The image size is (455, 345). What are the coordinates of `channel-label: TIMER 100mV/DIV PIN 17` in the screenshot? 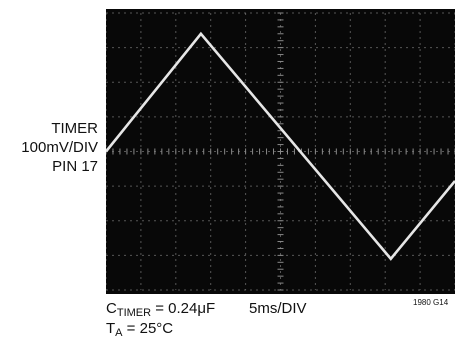 It's located at (49, 147).